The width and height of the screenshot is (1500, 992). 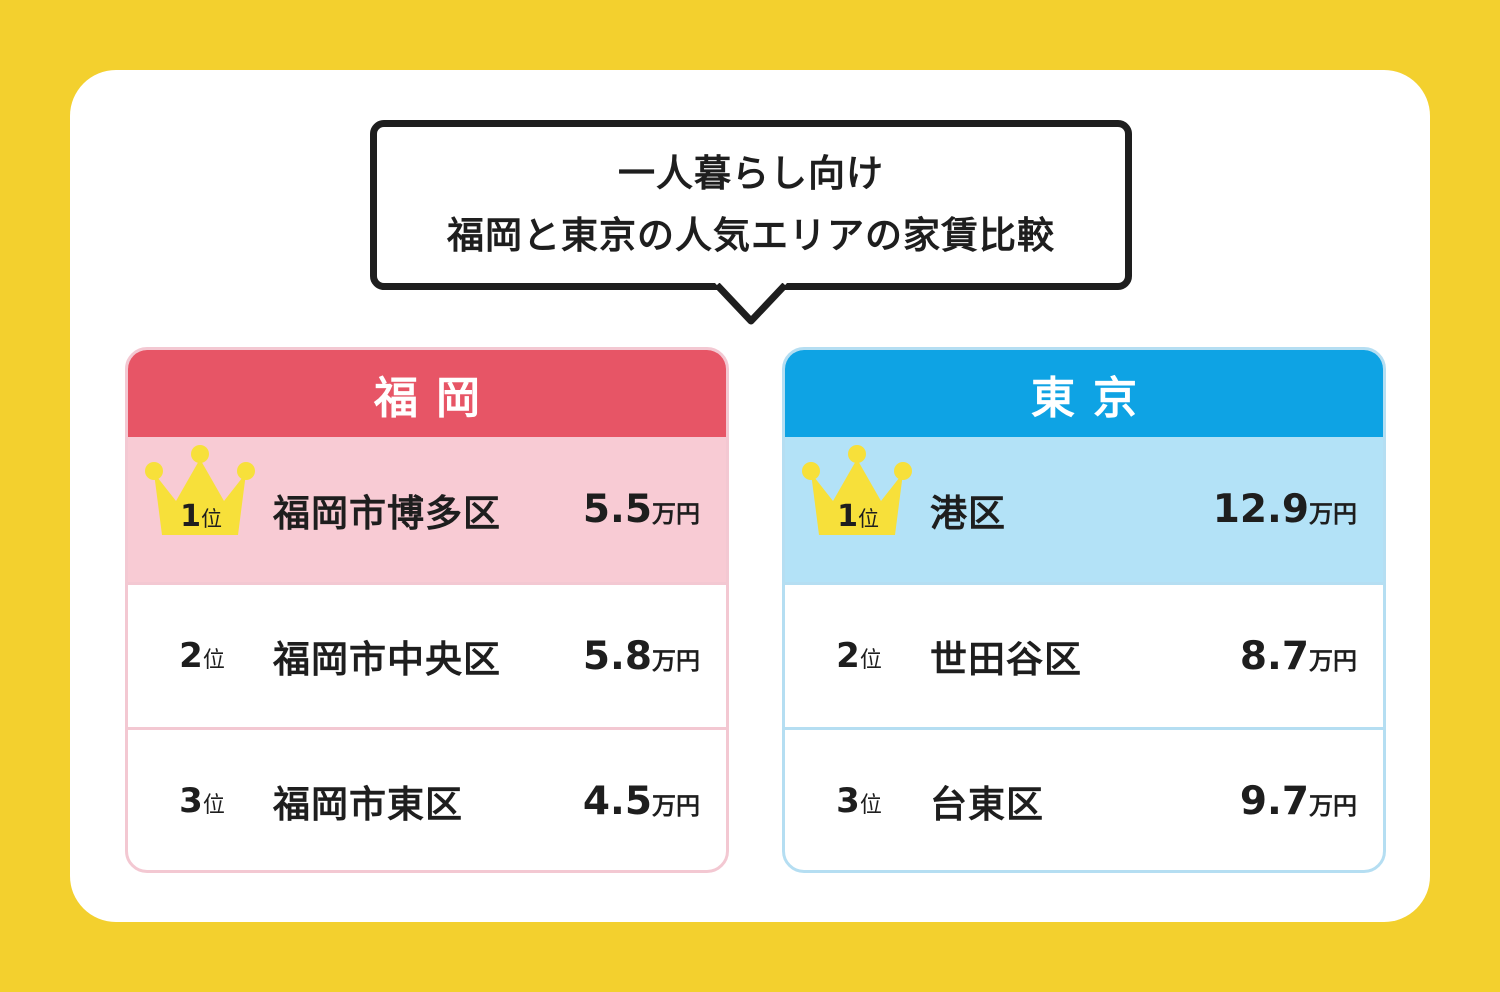 I want to click on rent-price: 12.9万円, so click(x=1284, y=509).